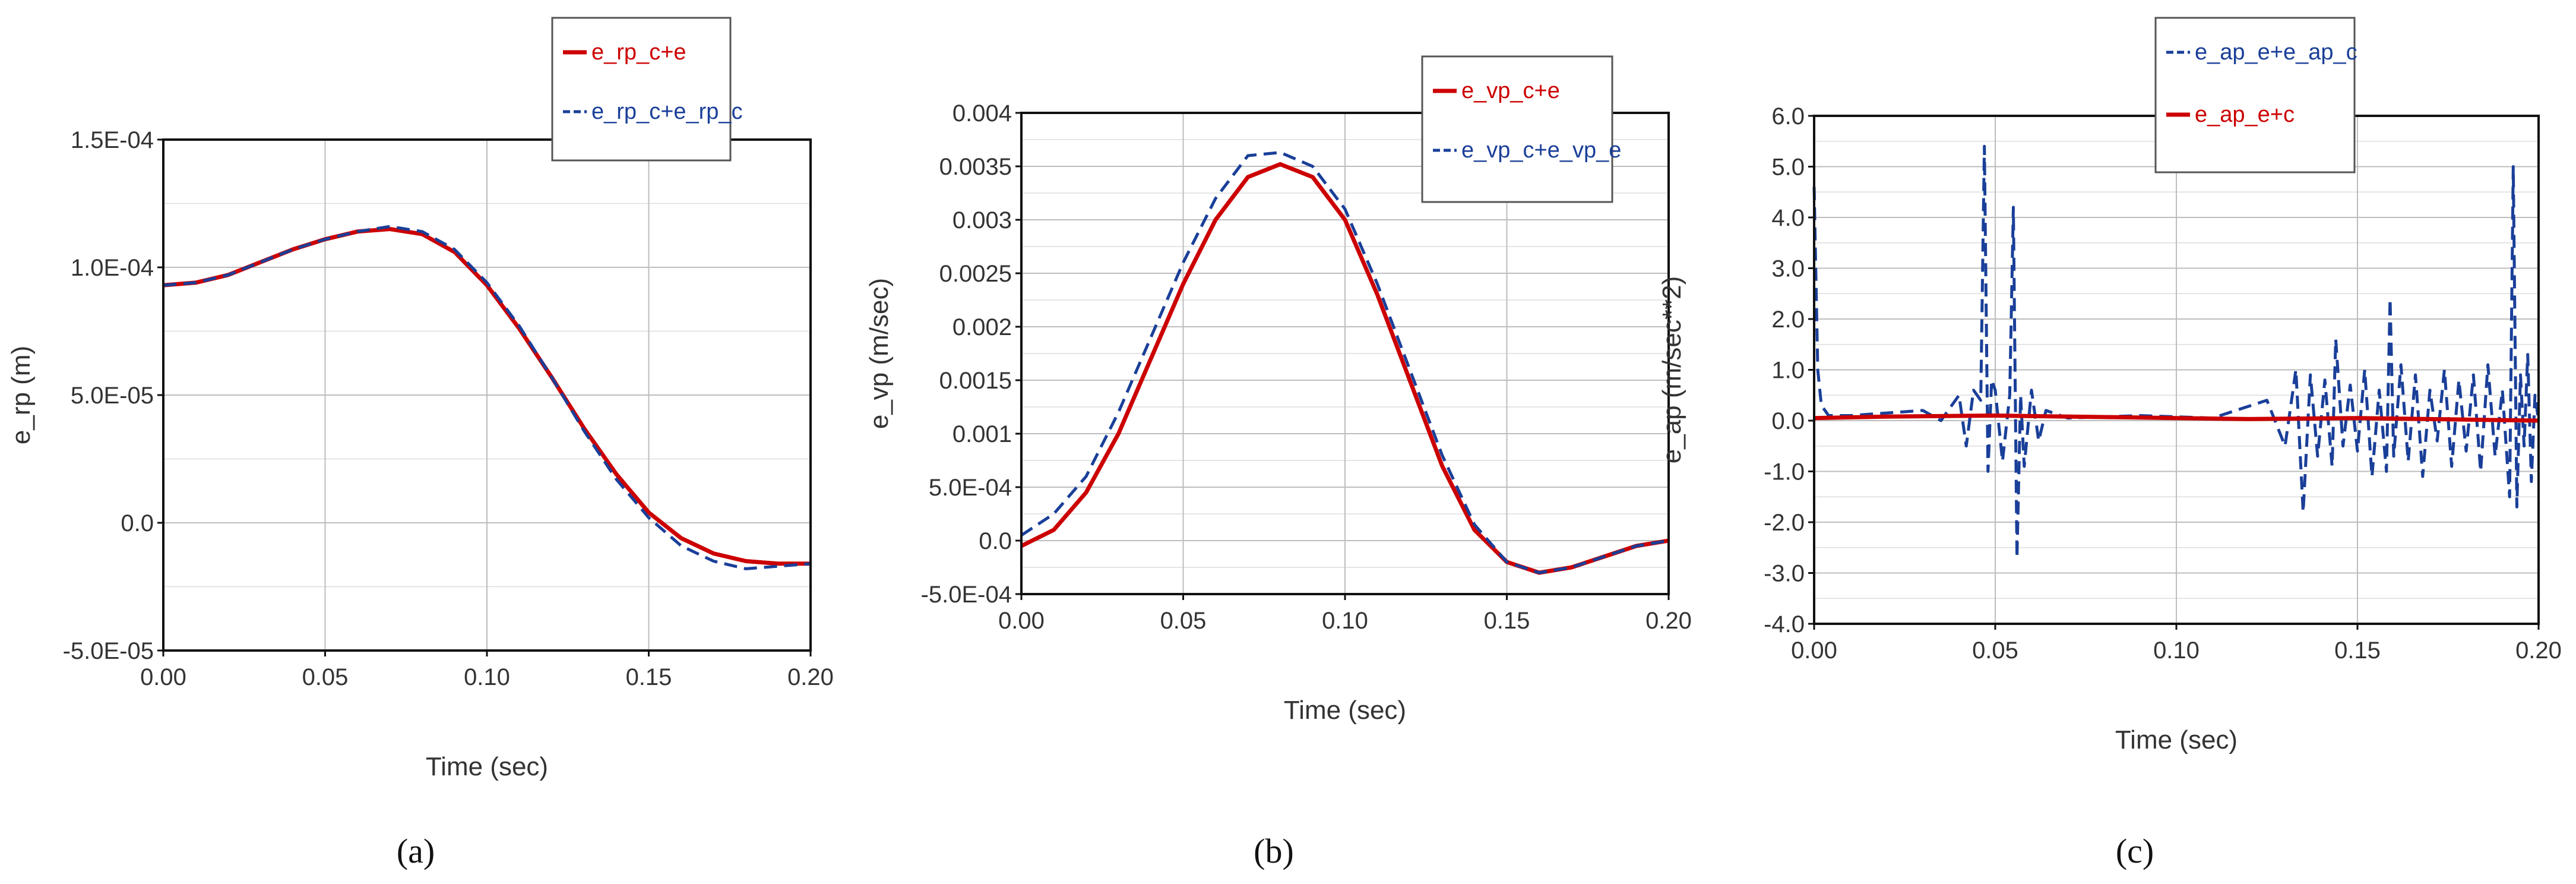  I want to click on y-tick-label: -1.0, so click(1784, 472).